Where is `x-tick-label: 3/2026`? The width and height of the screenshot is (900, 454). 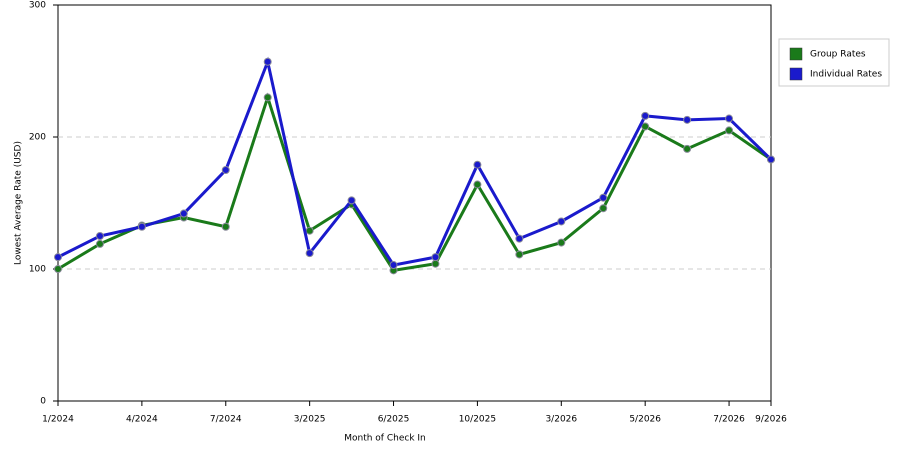 x-tick-label: 3/2026 is located at coordinates (561, 420).